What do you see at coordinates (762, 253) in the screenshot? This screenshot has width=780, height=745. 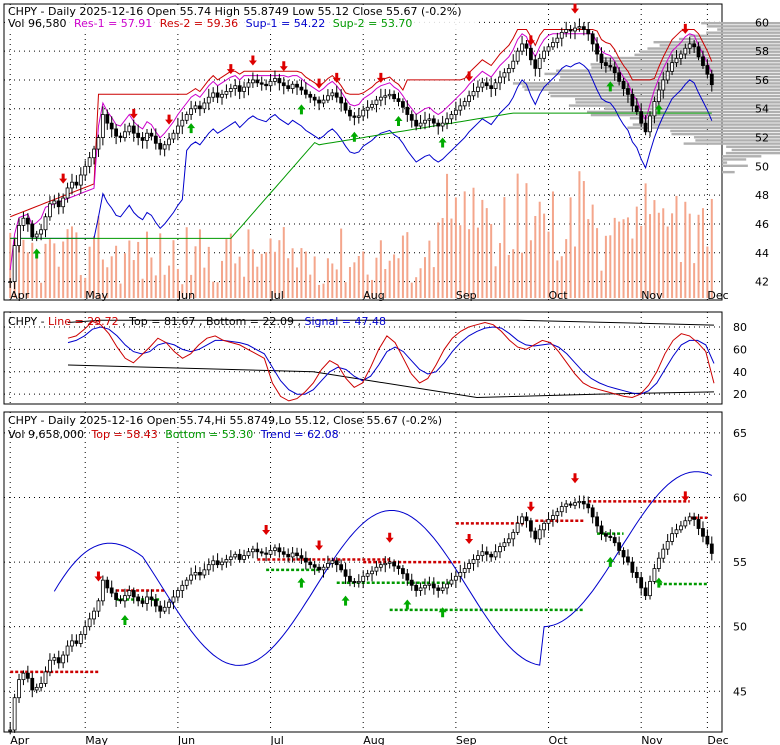 I see `price-y-tick-label: 44` at bounding box center [762, 253].